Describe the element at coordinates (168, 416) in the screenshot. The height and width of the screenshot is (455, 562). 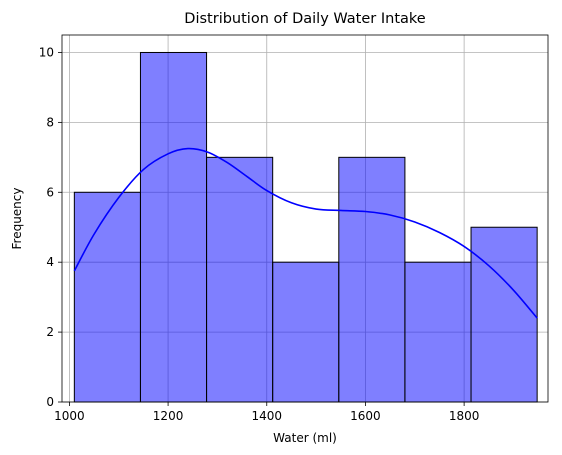
I see `x-tick-label-1: 1200` at that location.